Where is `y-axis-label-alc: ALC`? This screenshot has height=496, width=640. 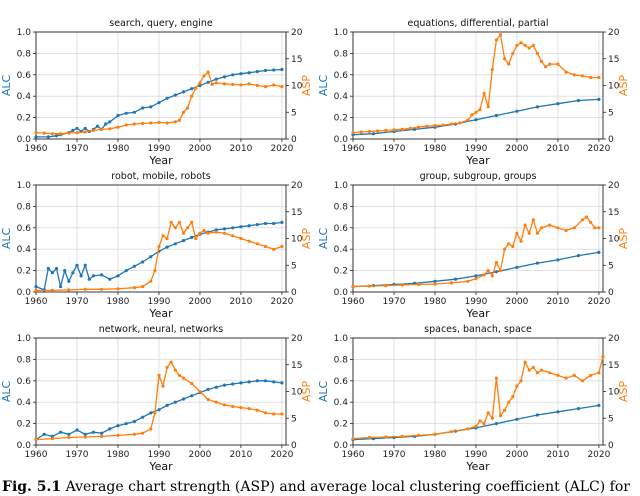 y-axis-label-alc: ALC is located at coordinates (323, 392).